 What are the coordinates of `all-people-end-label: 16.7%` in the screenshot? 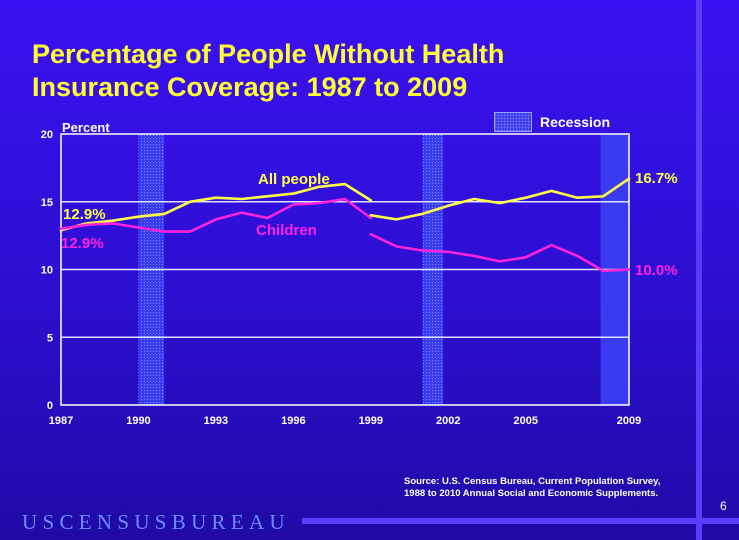 It's located at (656, 178).